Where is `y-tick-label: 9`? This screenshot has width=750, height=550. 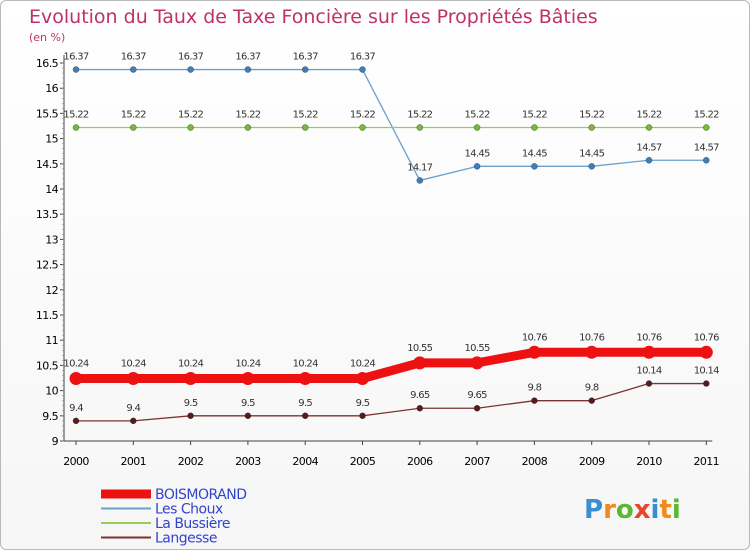
y-tick-label: 9 is located at coordinates (55, 441).